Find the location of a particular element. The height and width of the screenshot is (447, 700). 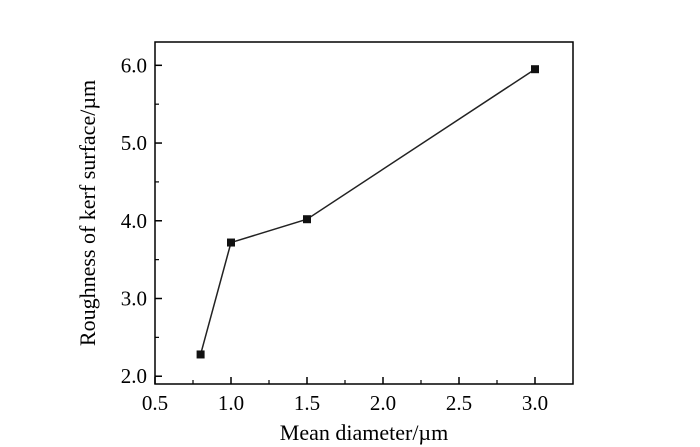

y-axis-label: Roughness of kerf surface/µm is located at coordinates (87, 213).